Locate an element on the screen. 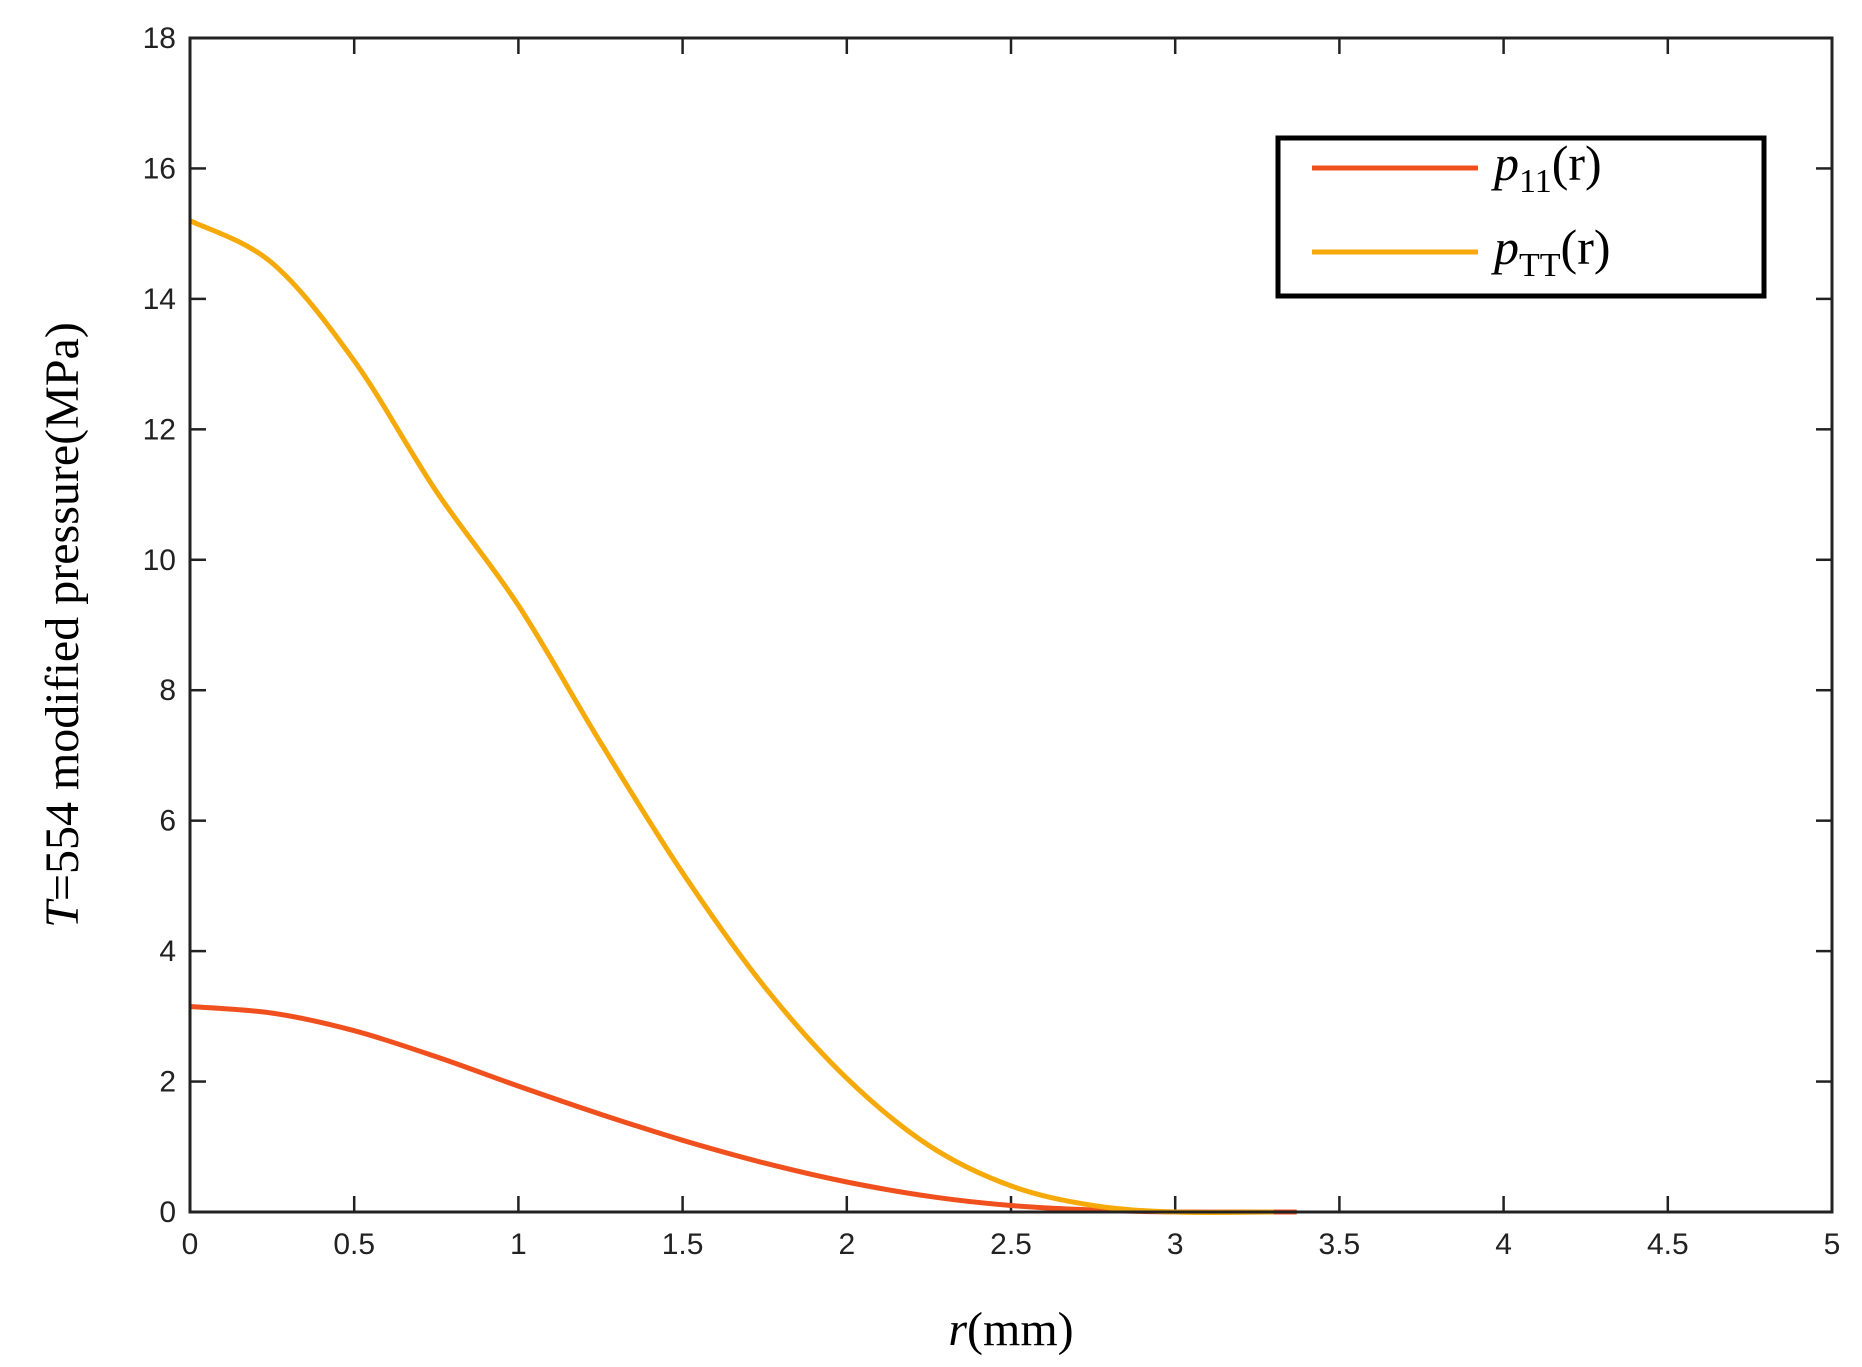 The width and height of the screenshot is (1862, 1367). legend-box is located at coordinates (1521, 217).